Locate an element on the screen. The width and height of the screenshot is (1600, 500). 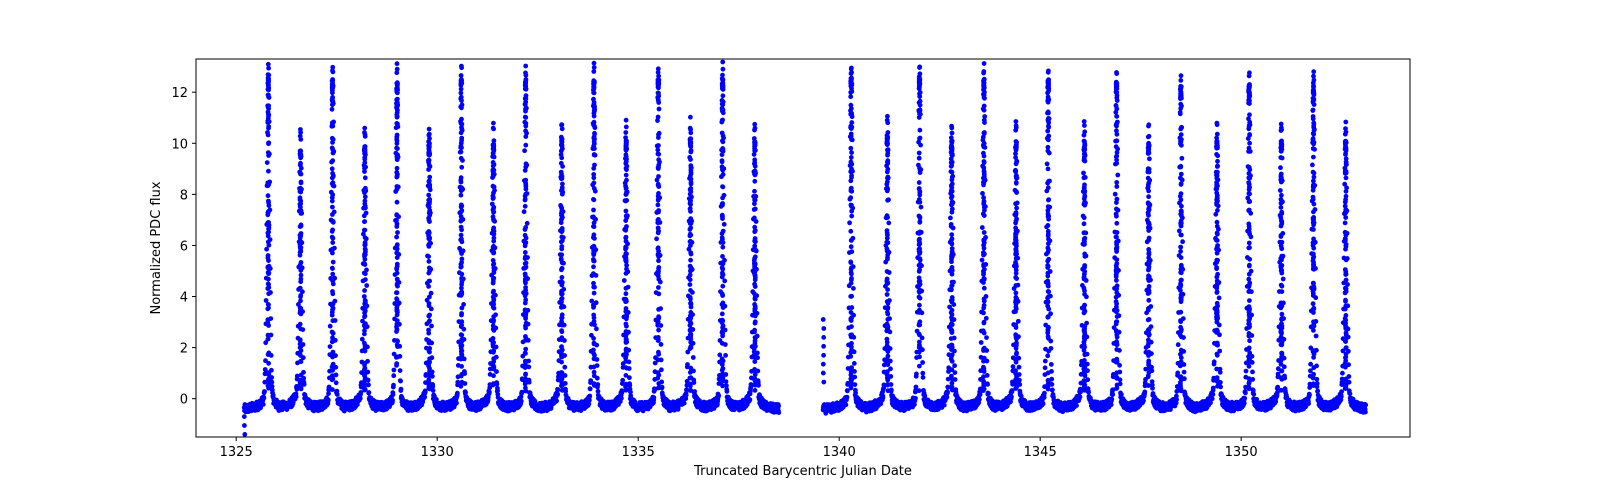
x-tick-label: 1330 is located at coordinates (437, 452).